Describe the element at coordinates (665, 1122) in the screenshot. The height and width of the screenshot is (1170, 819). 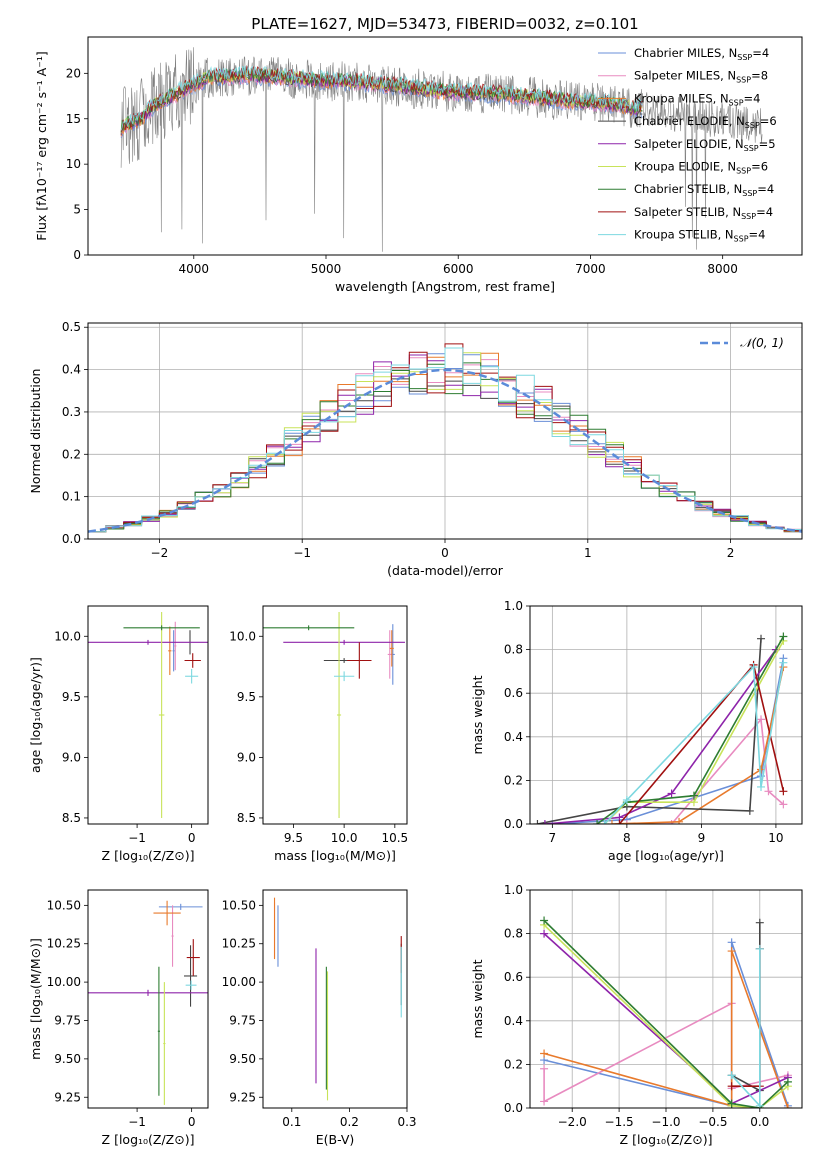
I see `x-tick-label: −1.0` at that location.